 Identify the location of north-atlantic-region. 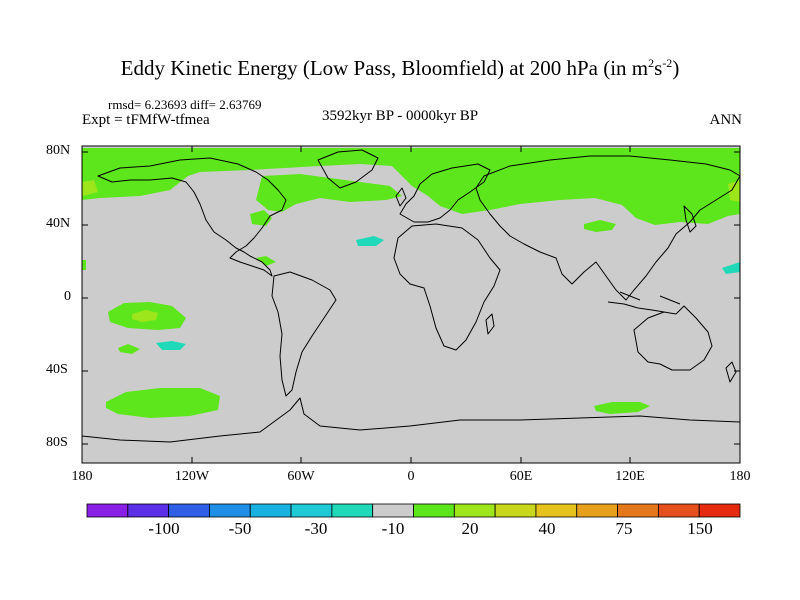
(329, 193).